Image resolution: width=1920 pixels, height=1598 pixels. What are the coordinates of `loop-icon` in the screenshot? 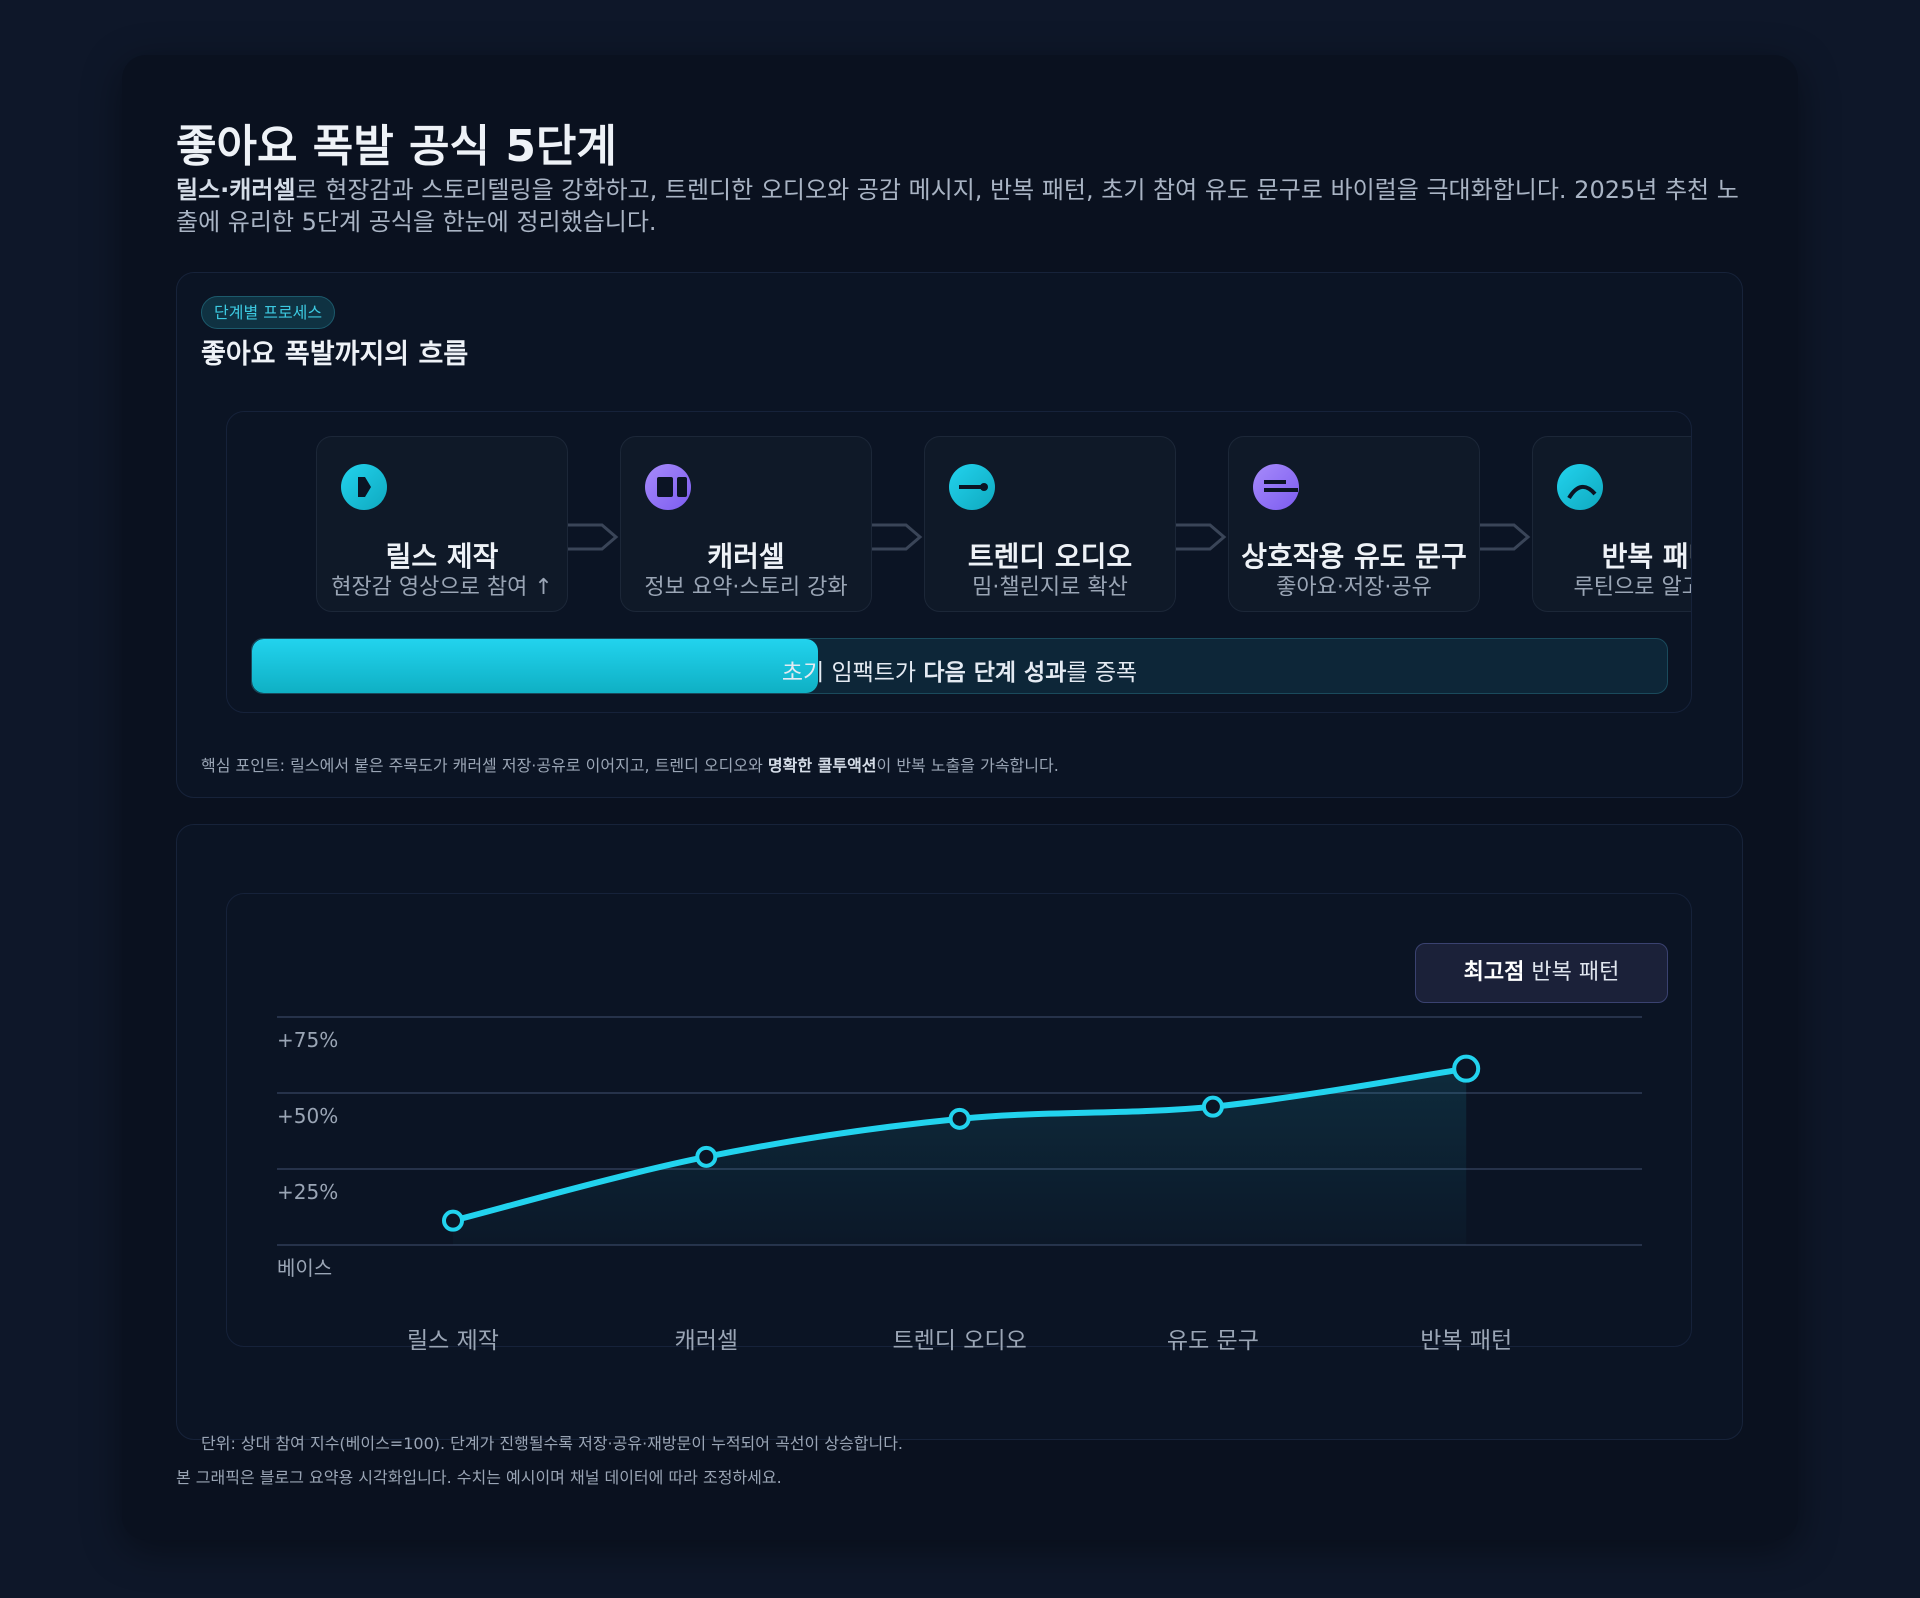 It's located at (1580, 487).